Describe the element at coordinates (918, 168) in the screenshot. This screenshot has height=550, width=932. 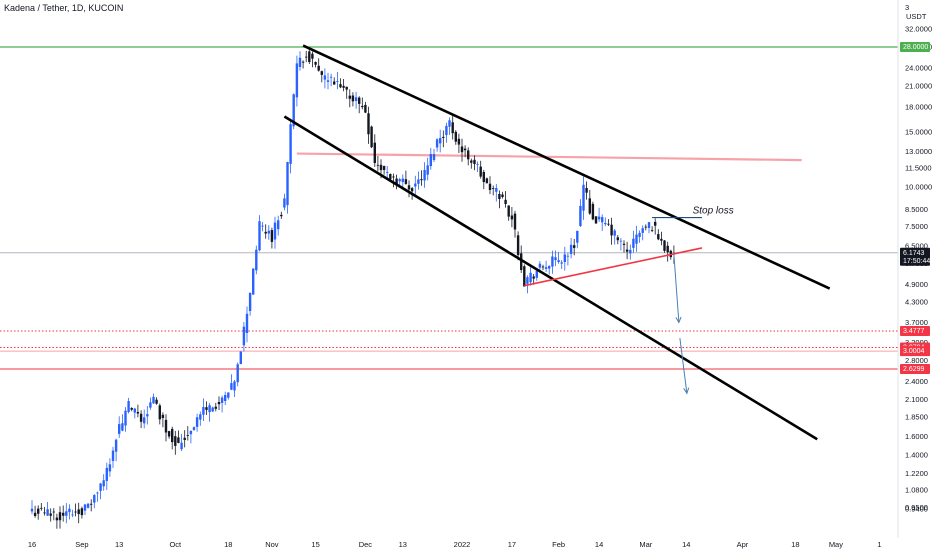
I see `y-tick-label: 11.5000` at that location.